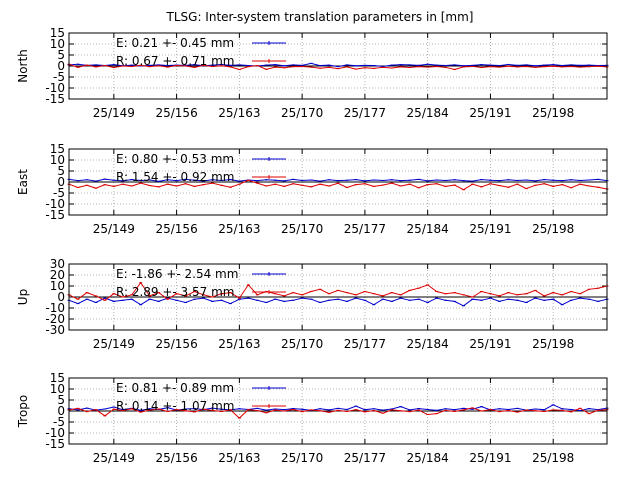 This screenshot has width=640, height=484. Describe the element at coordinates (23, 297) in the screenshot. I see `y-axis-label: Up` at that location.